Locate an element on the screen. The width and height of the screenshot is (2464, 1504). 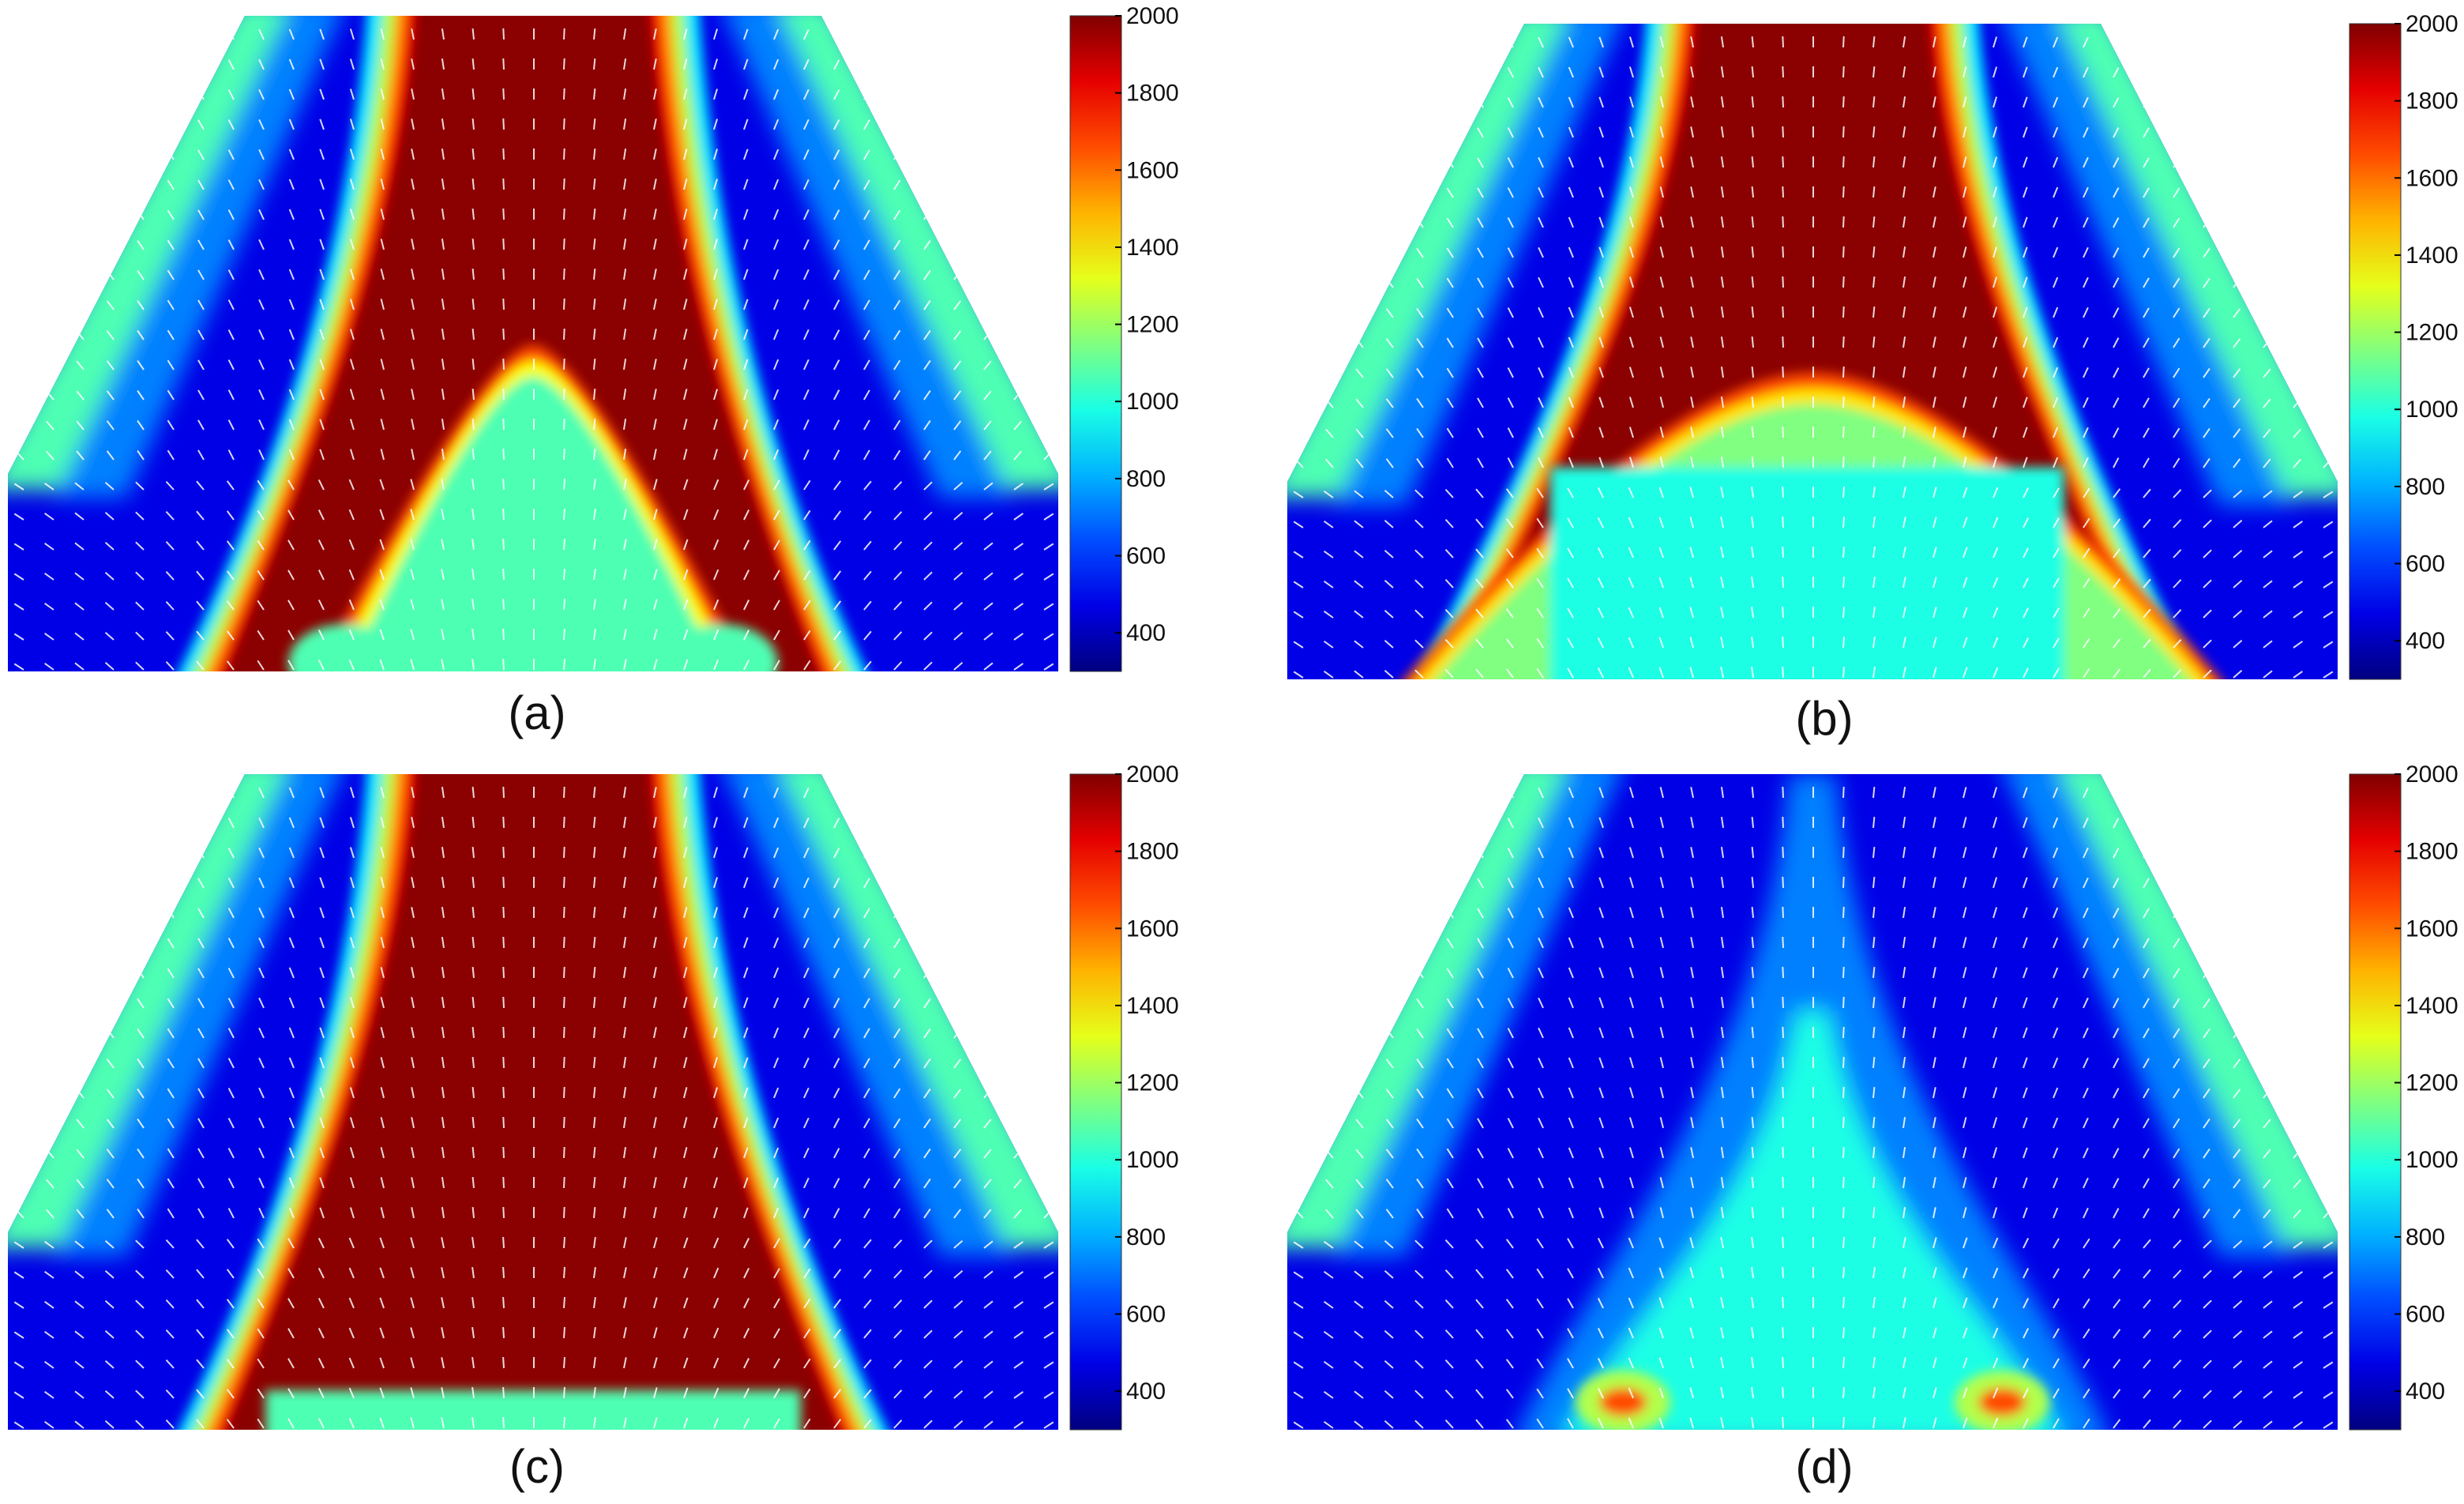
hot-spots is located at coordinates (1812, 1400).